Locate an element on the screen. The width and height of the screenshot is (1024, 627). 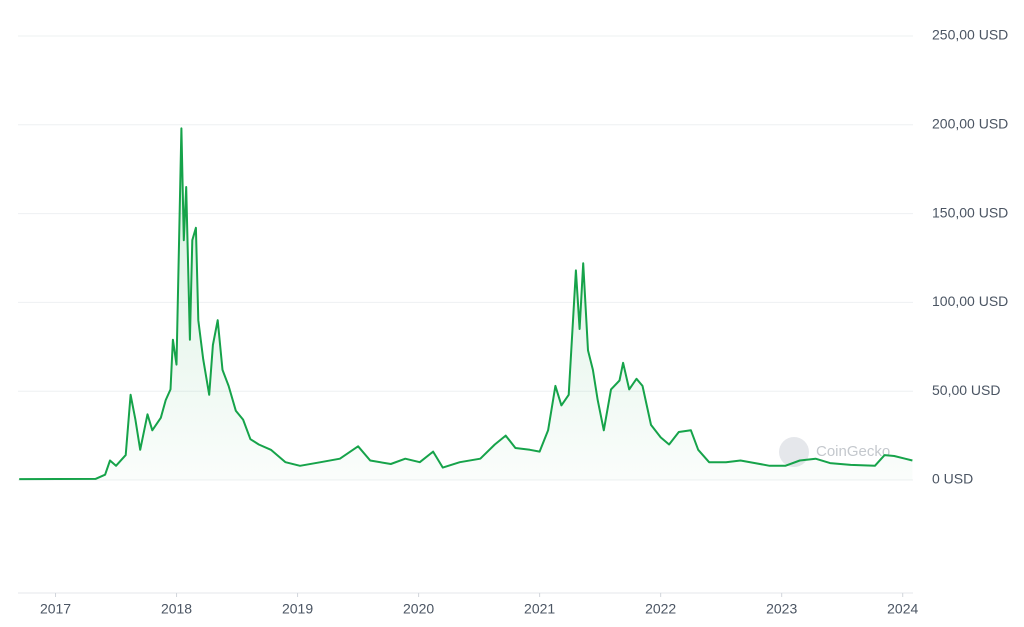
x-tick-label: 2023 is located at coordinates (781, 609).